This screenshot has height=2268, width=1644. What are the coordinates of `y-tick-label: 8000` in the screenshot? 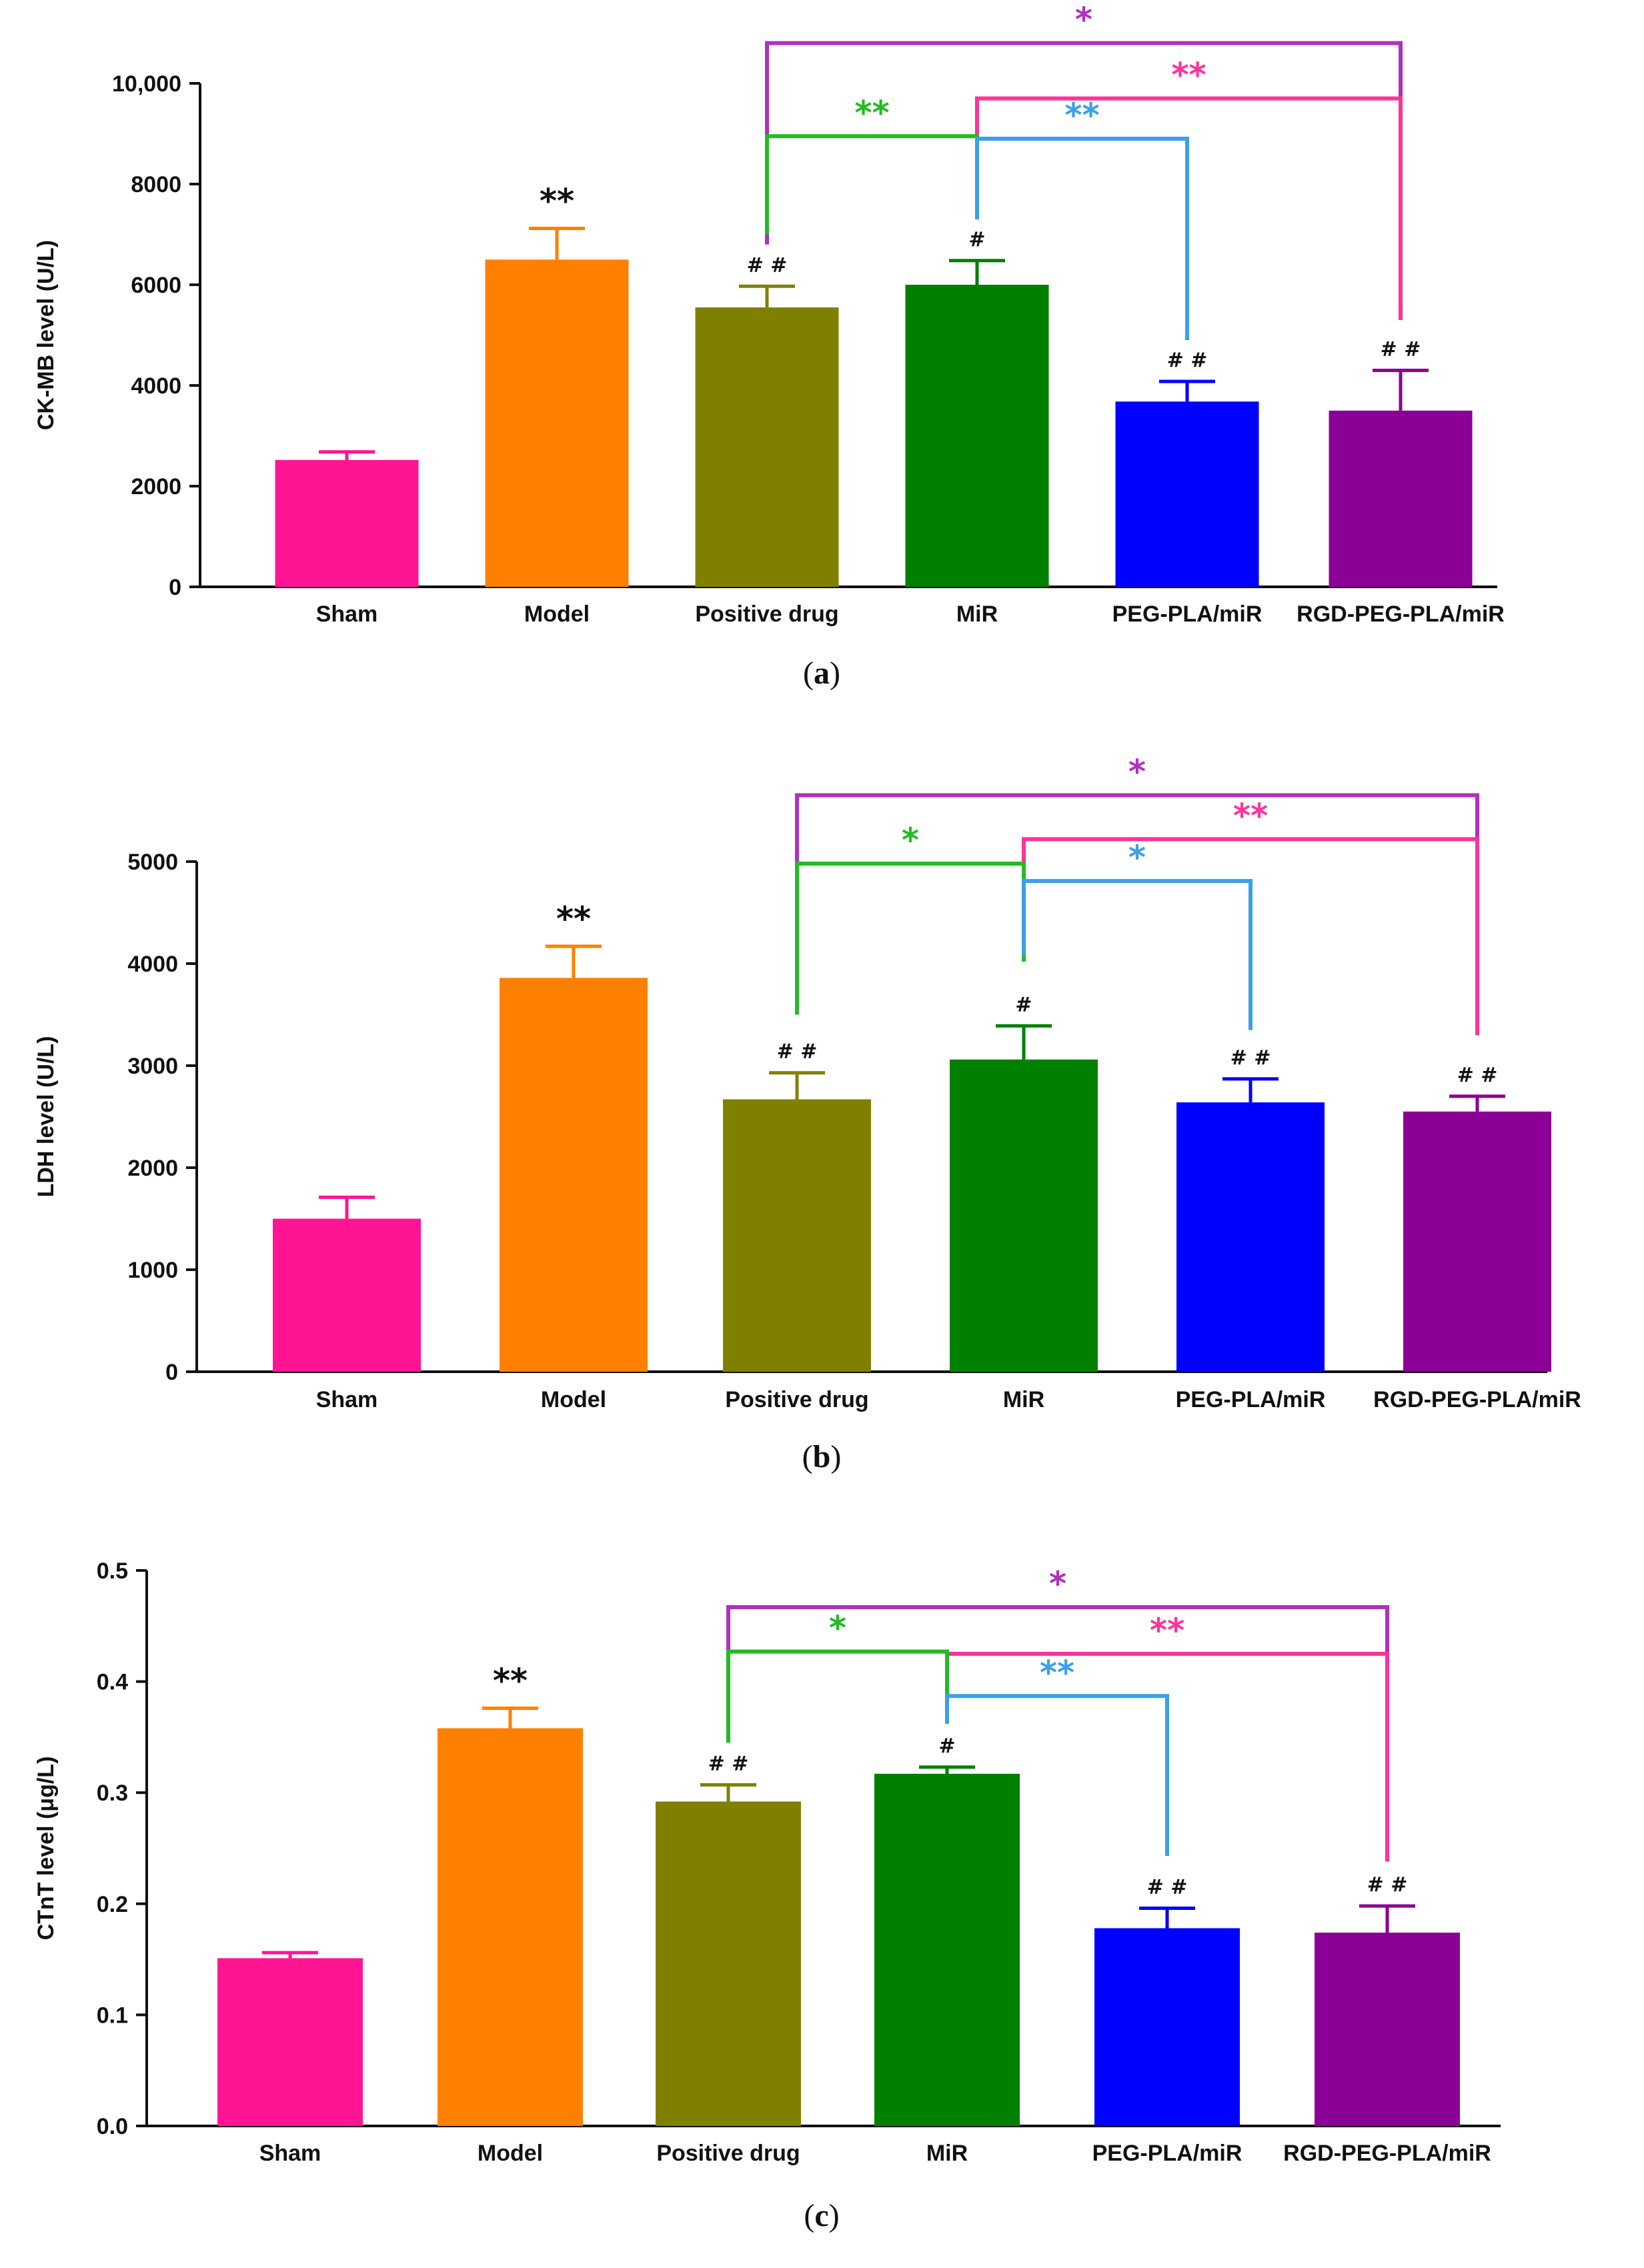 It's located at (156, 184).